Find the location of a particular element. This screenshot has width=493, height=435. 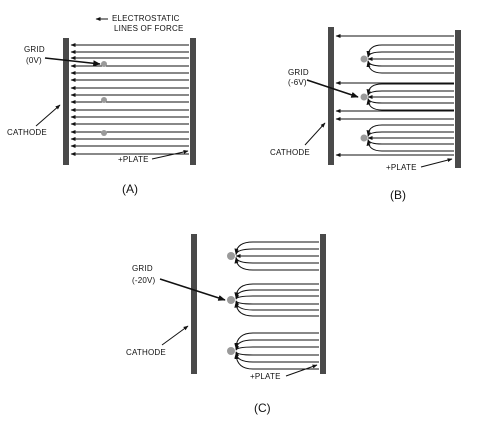

plate-electrode-c is located at coordinates (323, 304).